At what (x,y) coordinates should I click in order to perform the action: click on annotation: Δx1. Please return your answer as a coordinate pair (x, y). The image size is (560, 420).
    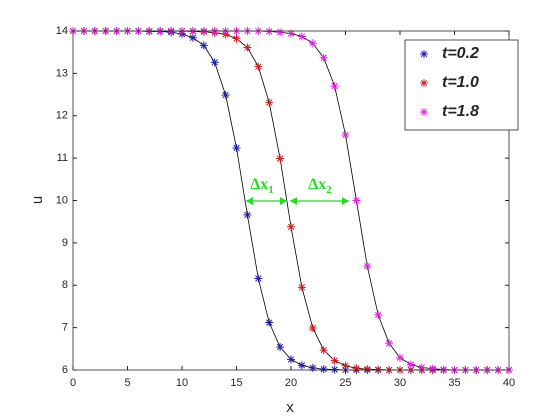
    Looking at the image, I should click on (262, 186).